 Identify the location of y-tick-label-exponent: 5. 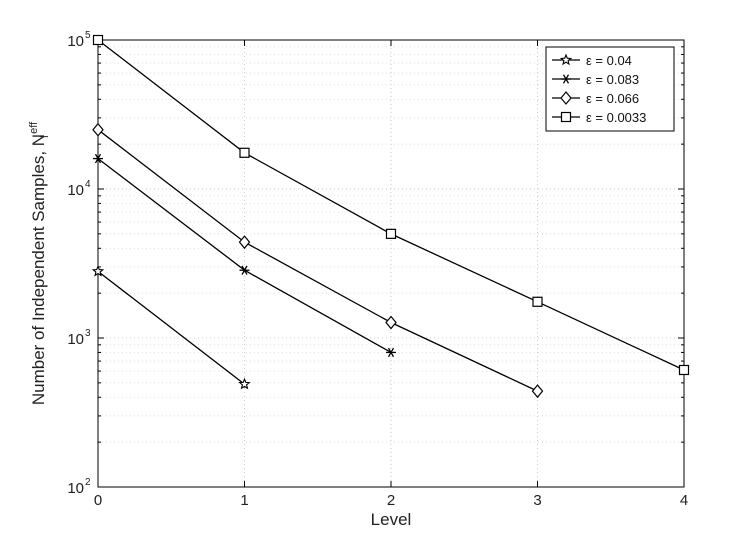
(88, 35).